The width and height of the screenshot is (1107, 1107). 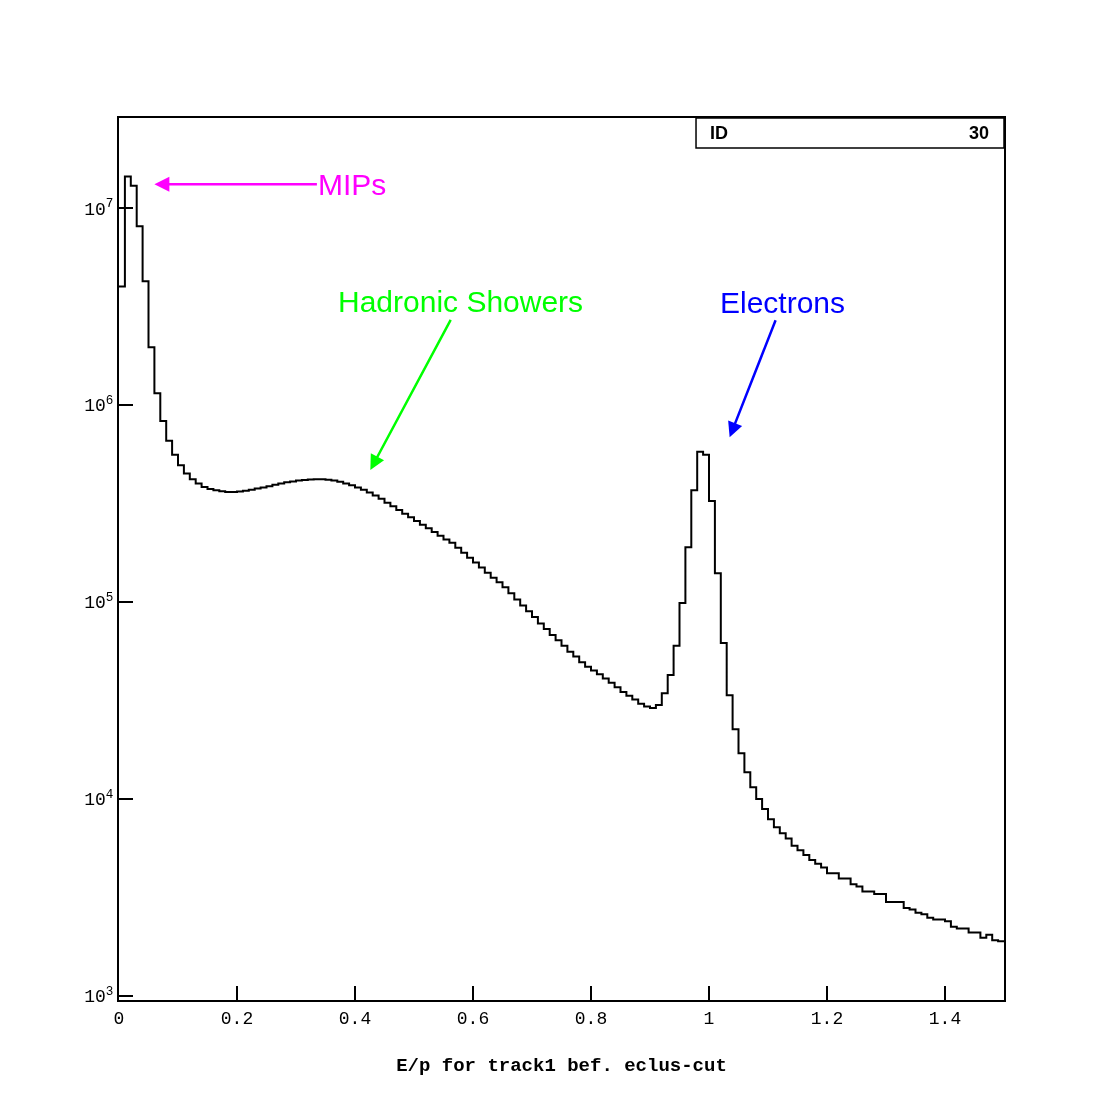 I want to click on x-tick-label: 0.6, so click(x=473, y=1018).